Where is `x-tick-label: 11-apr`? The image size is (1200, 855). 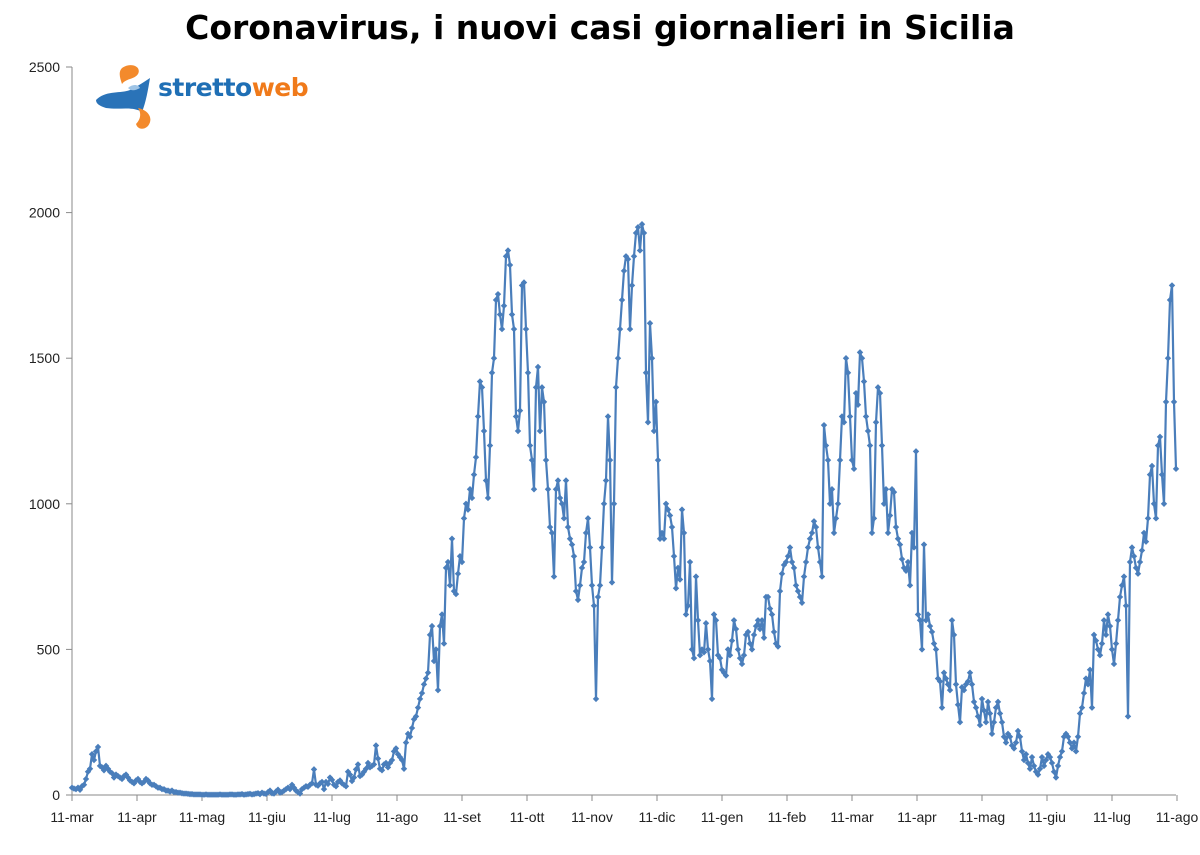 x-tick-label: 11-apr is located at coordinates (917, 817).